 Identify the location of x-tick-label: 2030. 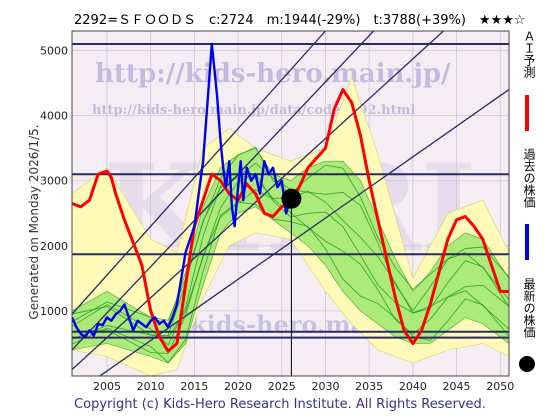
(325, 386).